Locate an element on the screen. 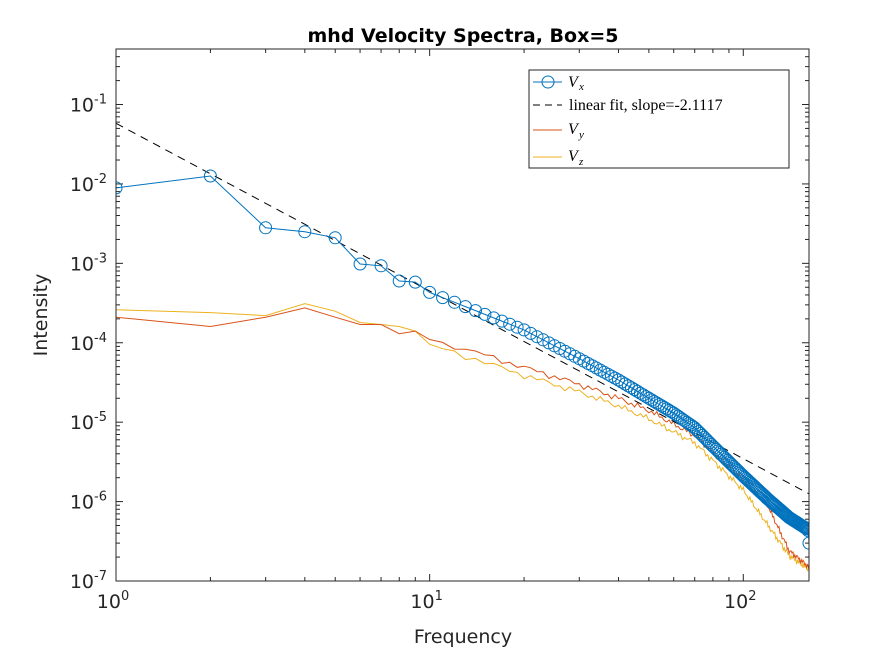  x-axis-label: Frequency is located at coordinates (463, 637).